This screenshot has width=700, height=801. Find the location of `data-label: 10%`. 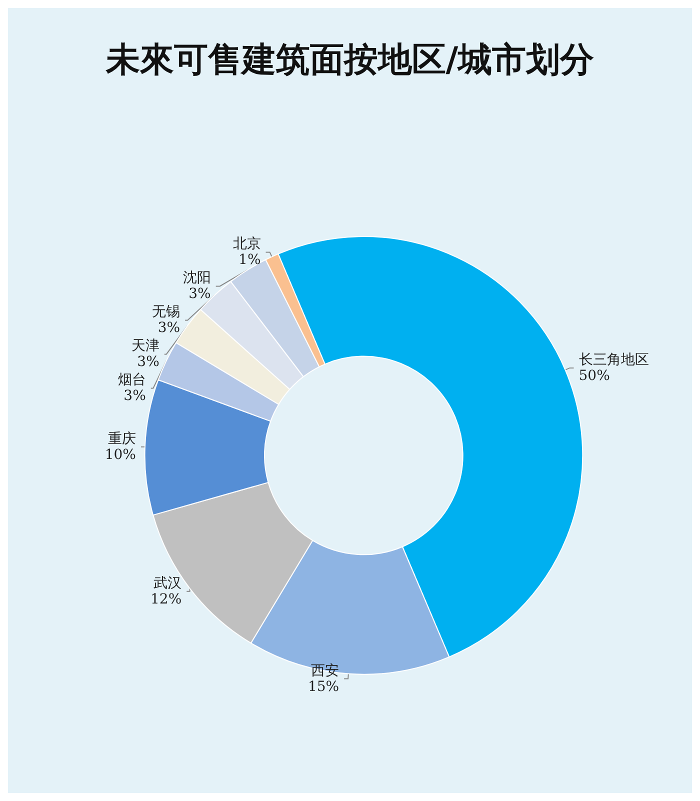

data-label: 10% is located at coordinates (120, 454).